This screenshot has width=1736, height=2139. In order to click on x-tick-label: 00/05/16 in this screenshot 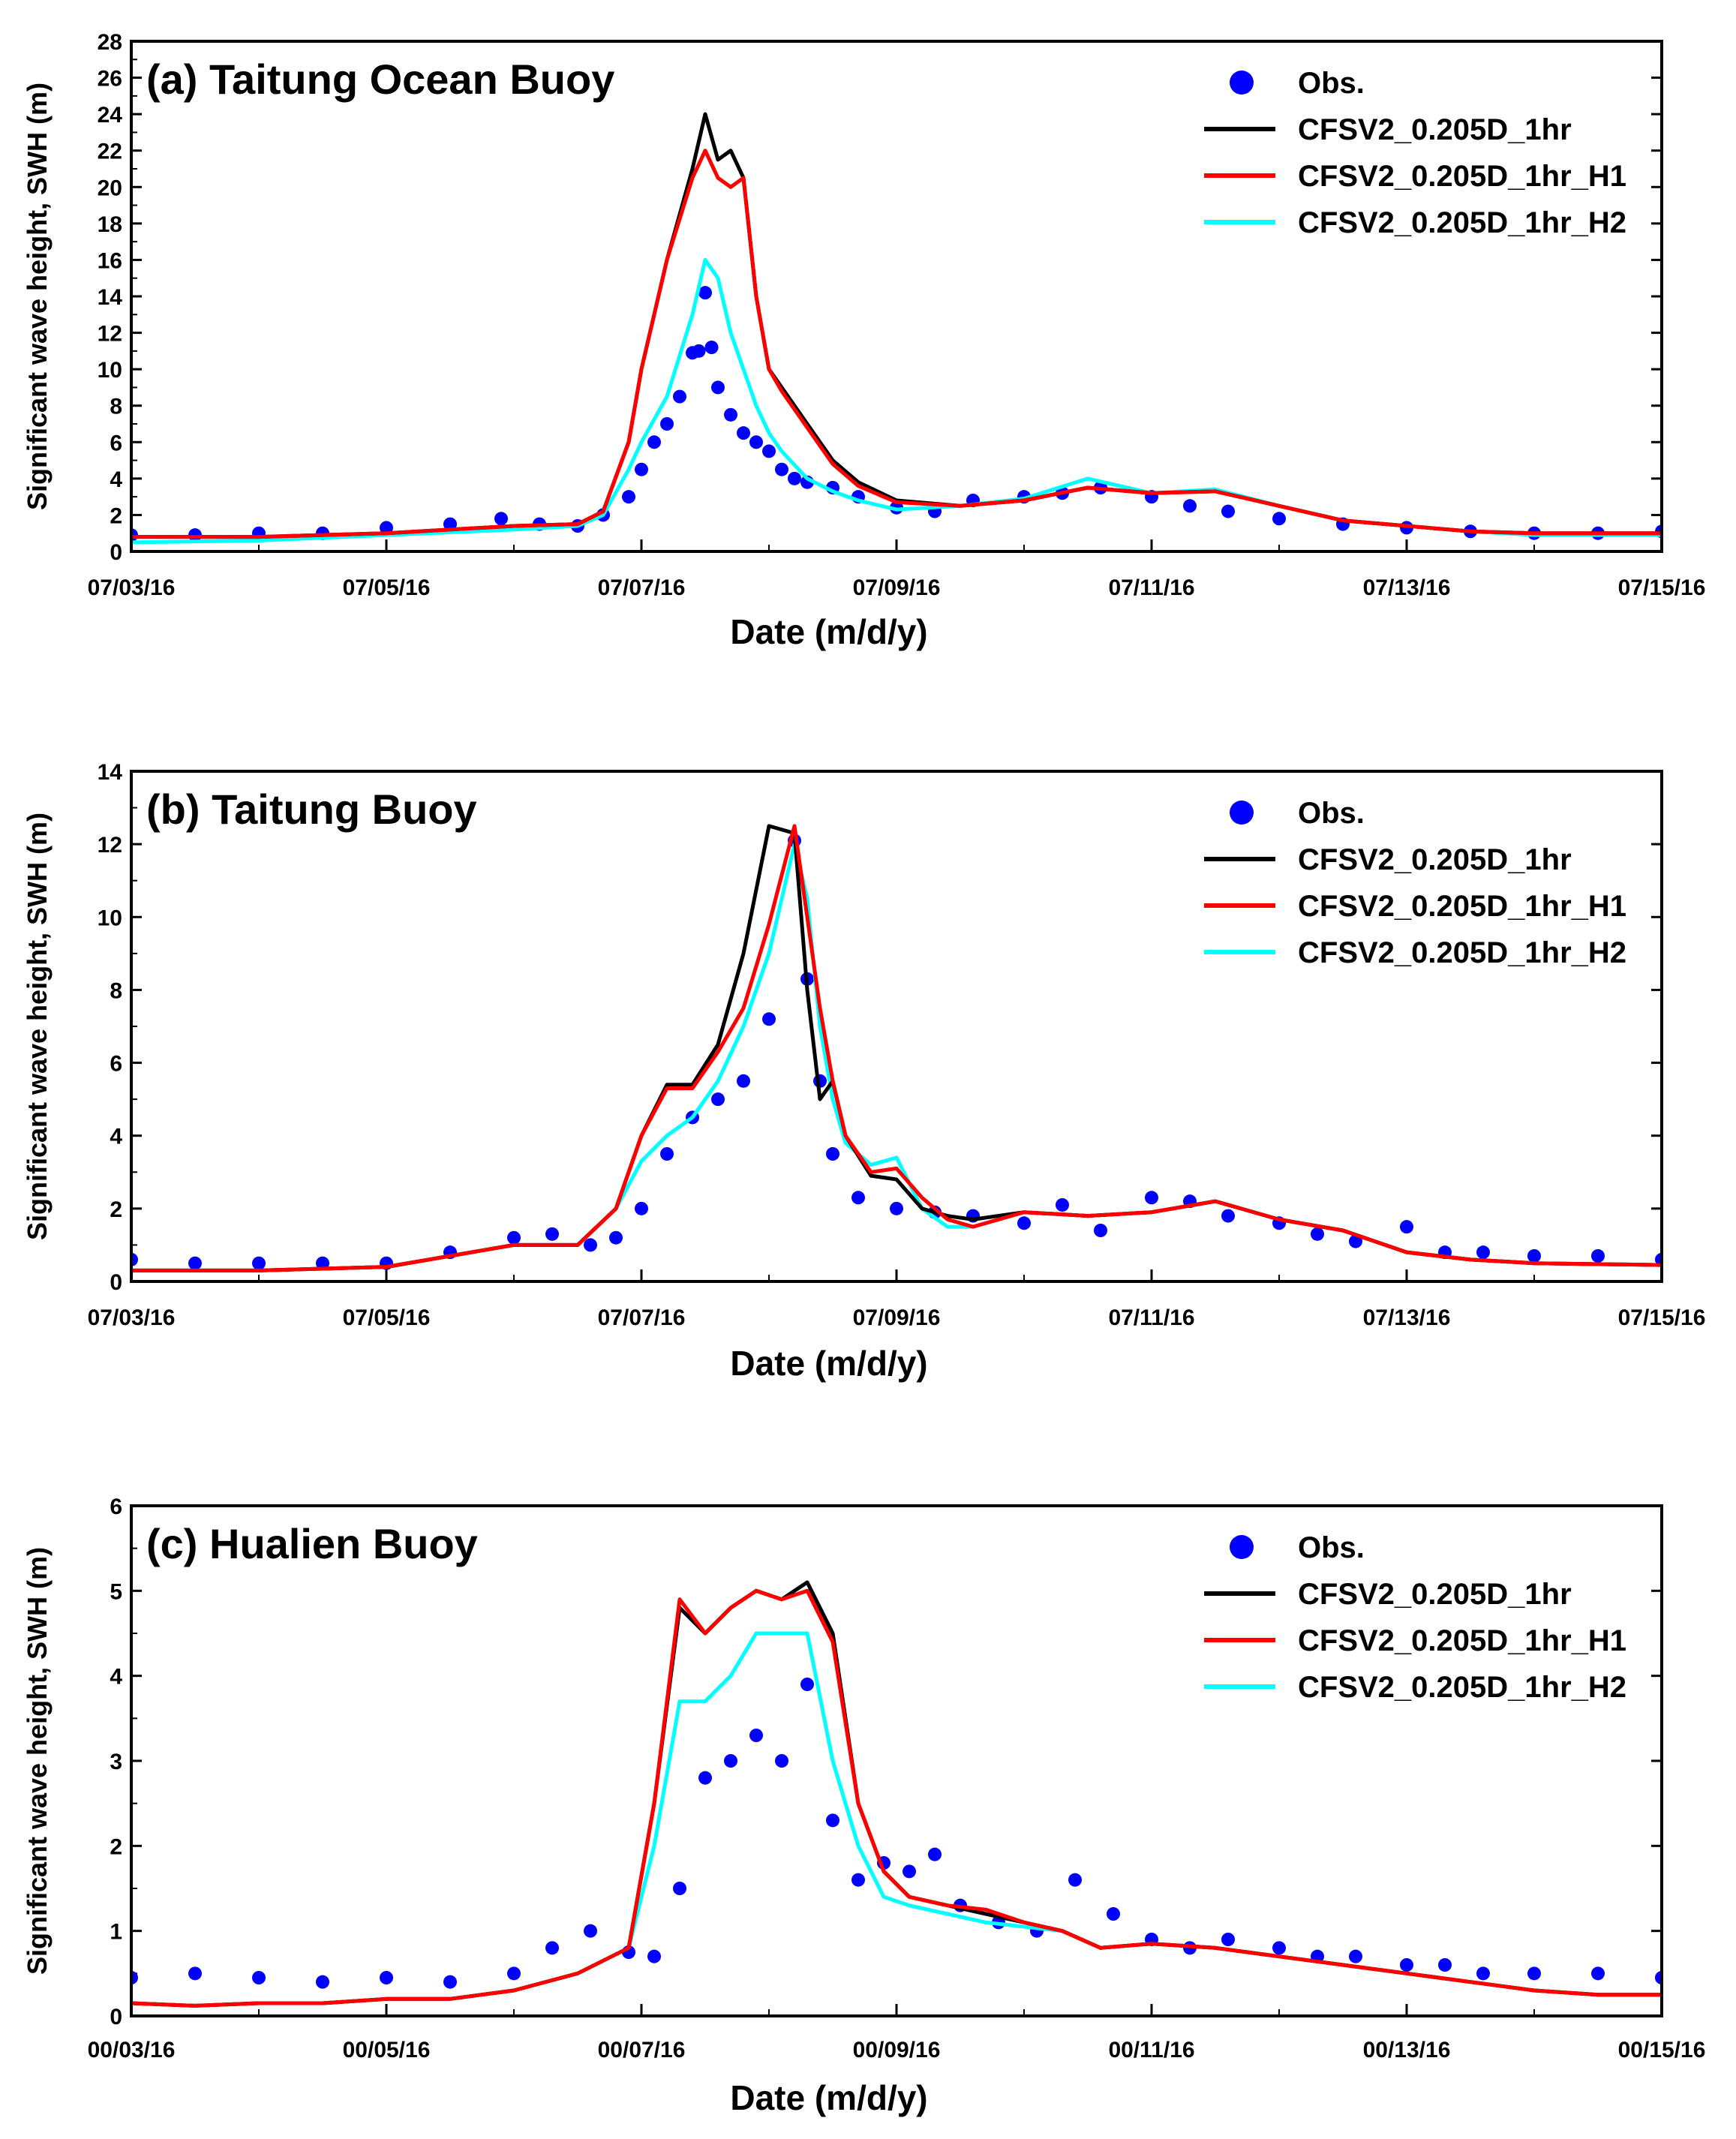, I will do `click(387, 2050)`.